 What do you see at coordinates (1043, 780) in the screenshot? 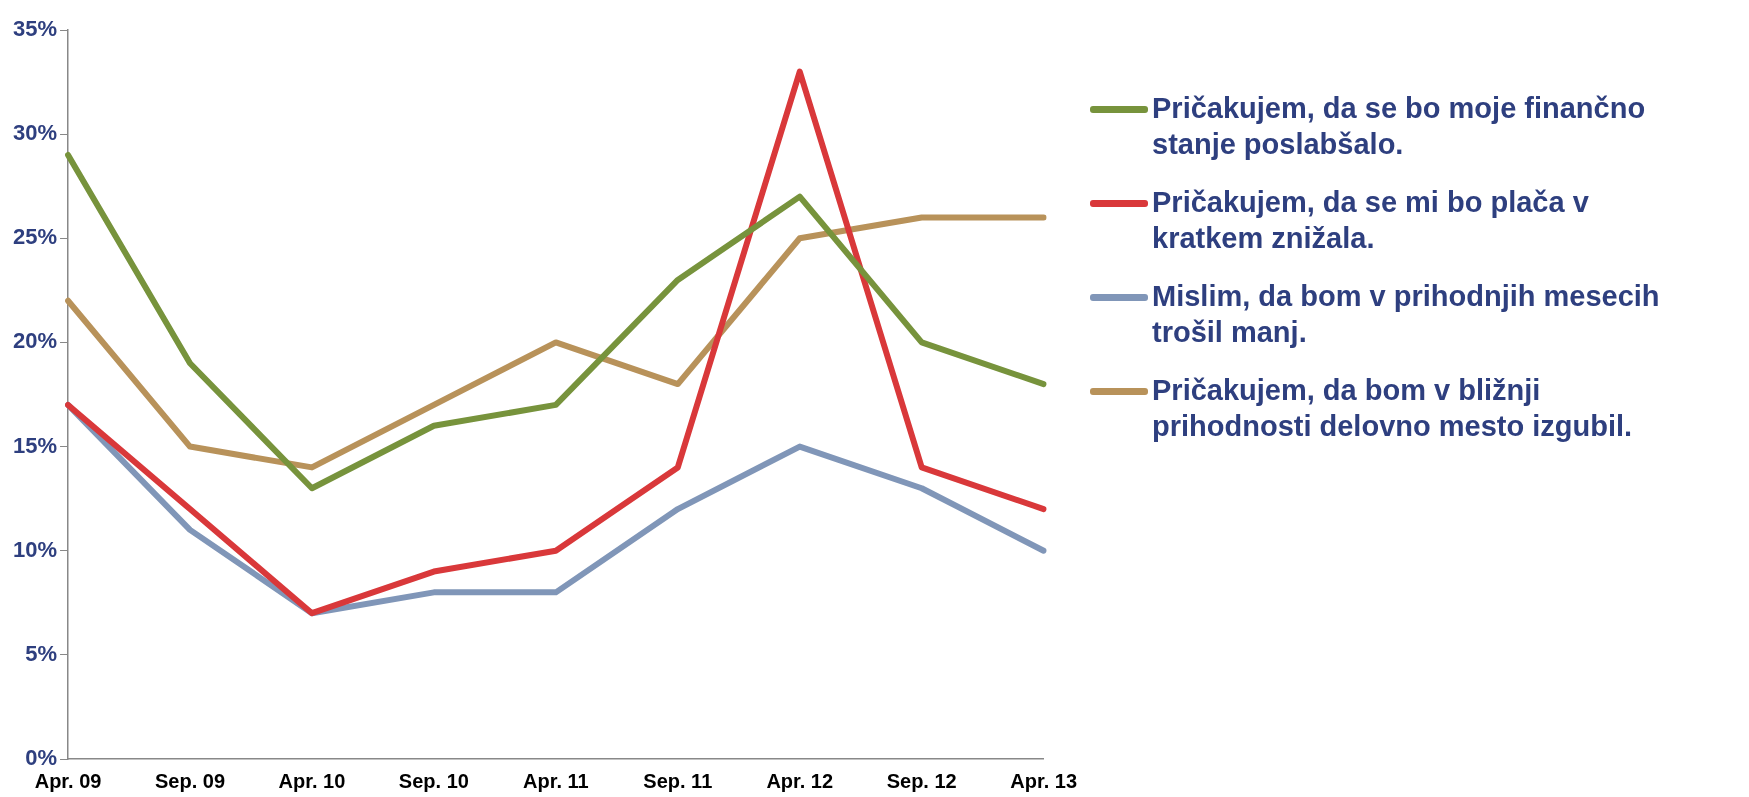
I see `x-tick-label: Apr. 13` at bounding box center [1043, 780].